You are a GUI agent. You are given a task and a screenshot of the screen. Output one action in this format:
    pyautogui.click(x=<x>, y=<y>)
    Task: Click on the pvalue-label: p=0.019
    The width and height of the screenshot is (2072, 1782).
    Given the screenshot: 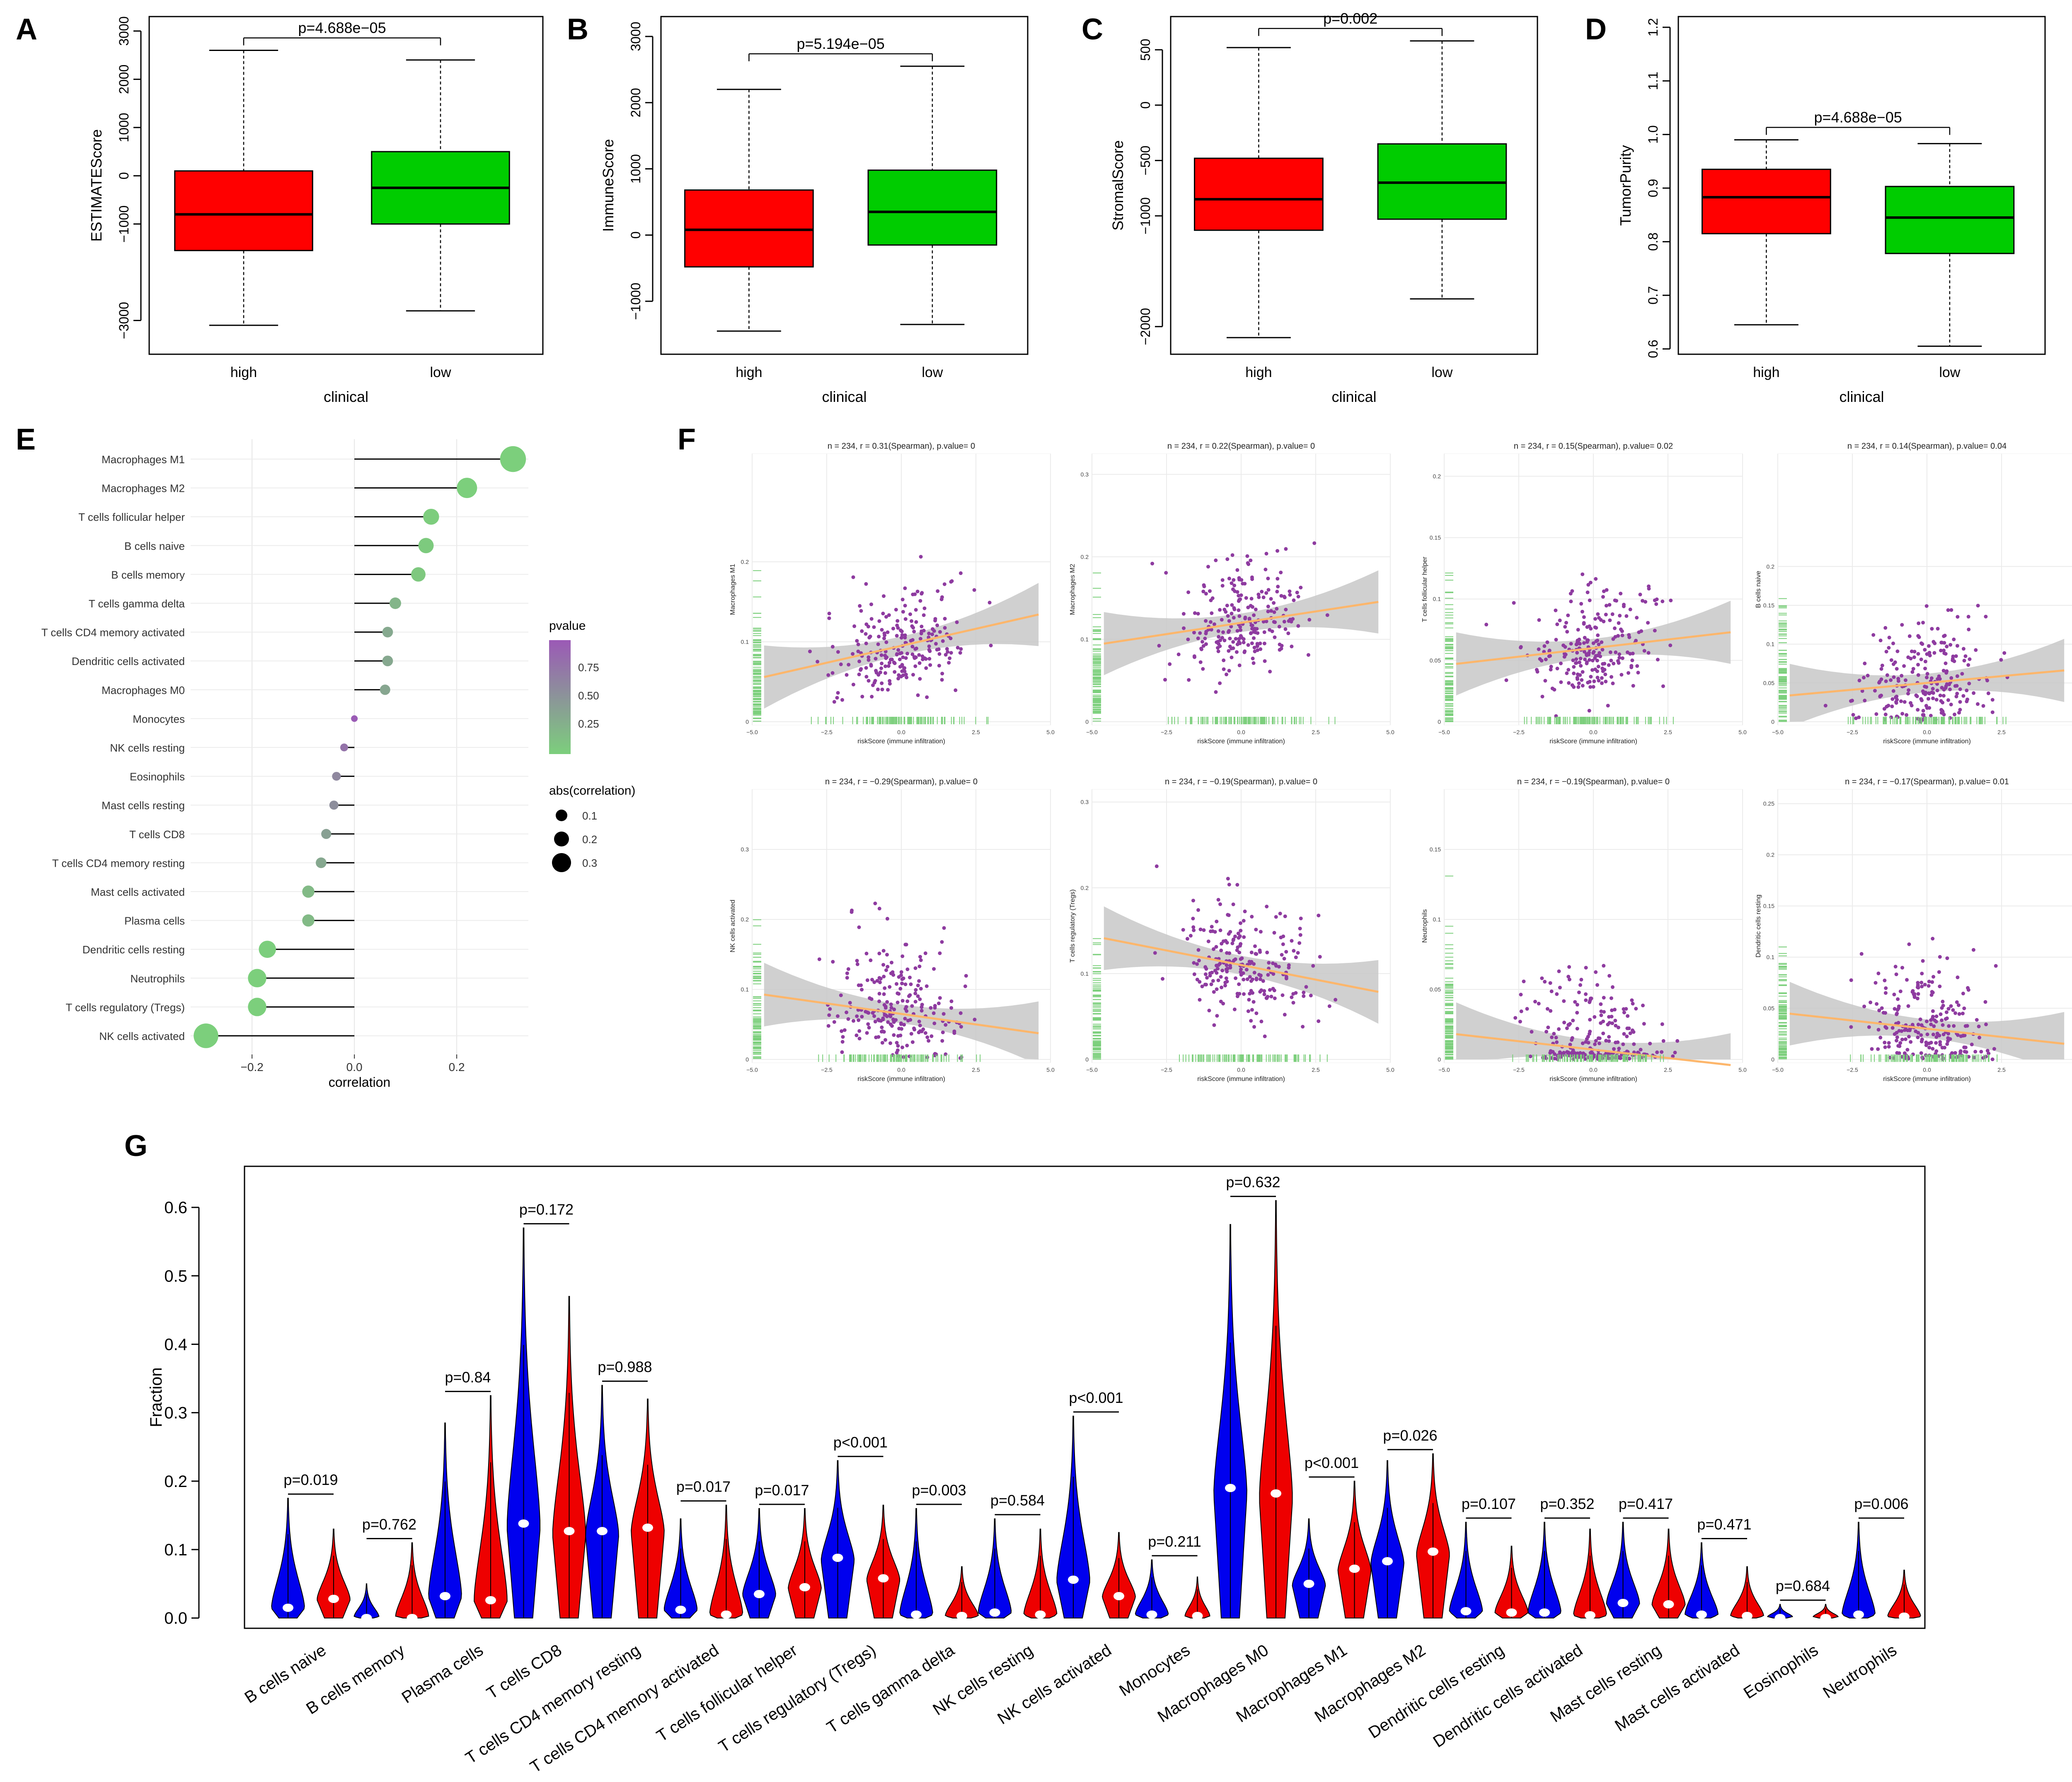 What is the action you would take?
    pyautogui.click(x=310, y=1479)
    